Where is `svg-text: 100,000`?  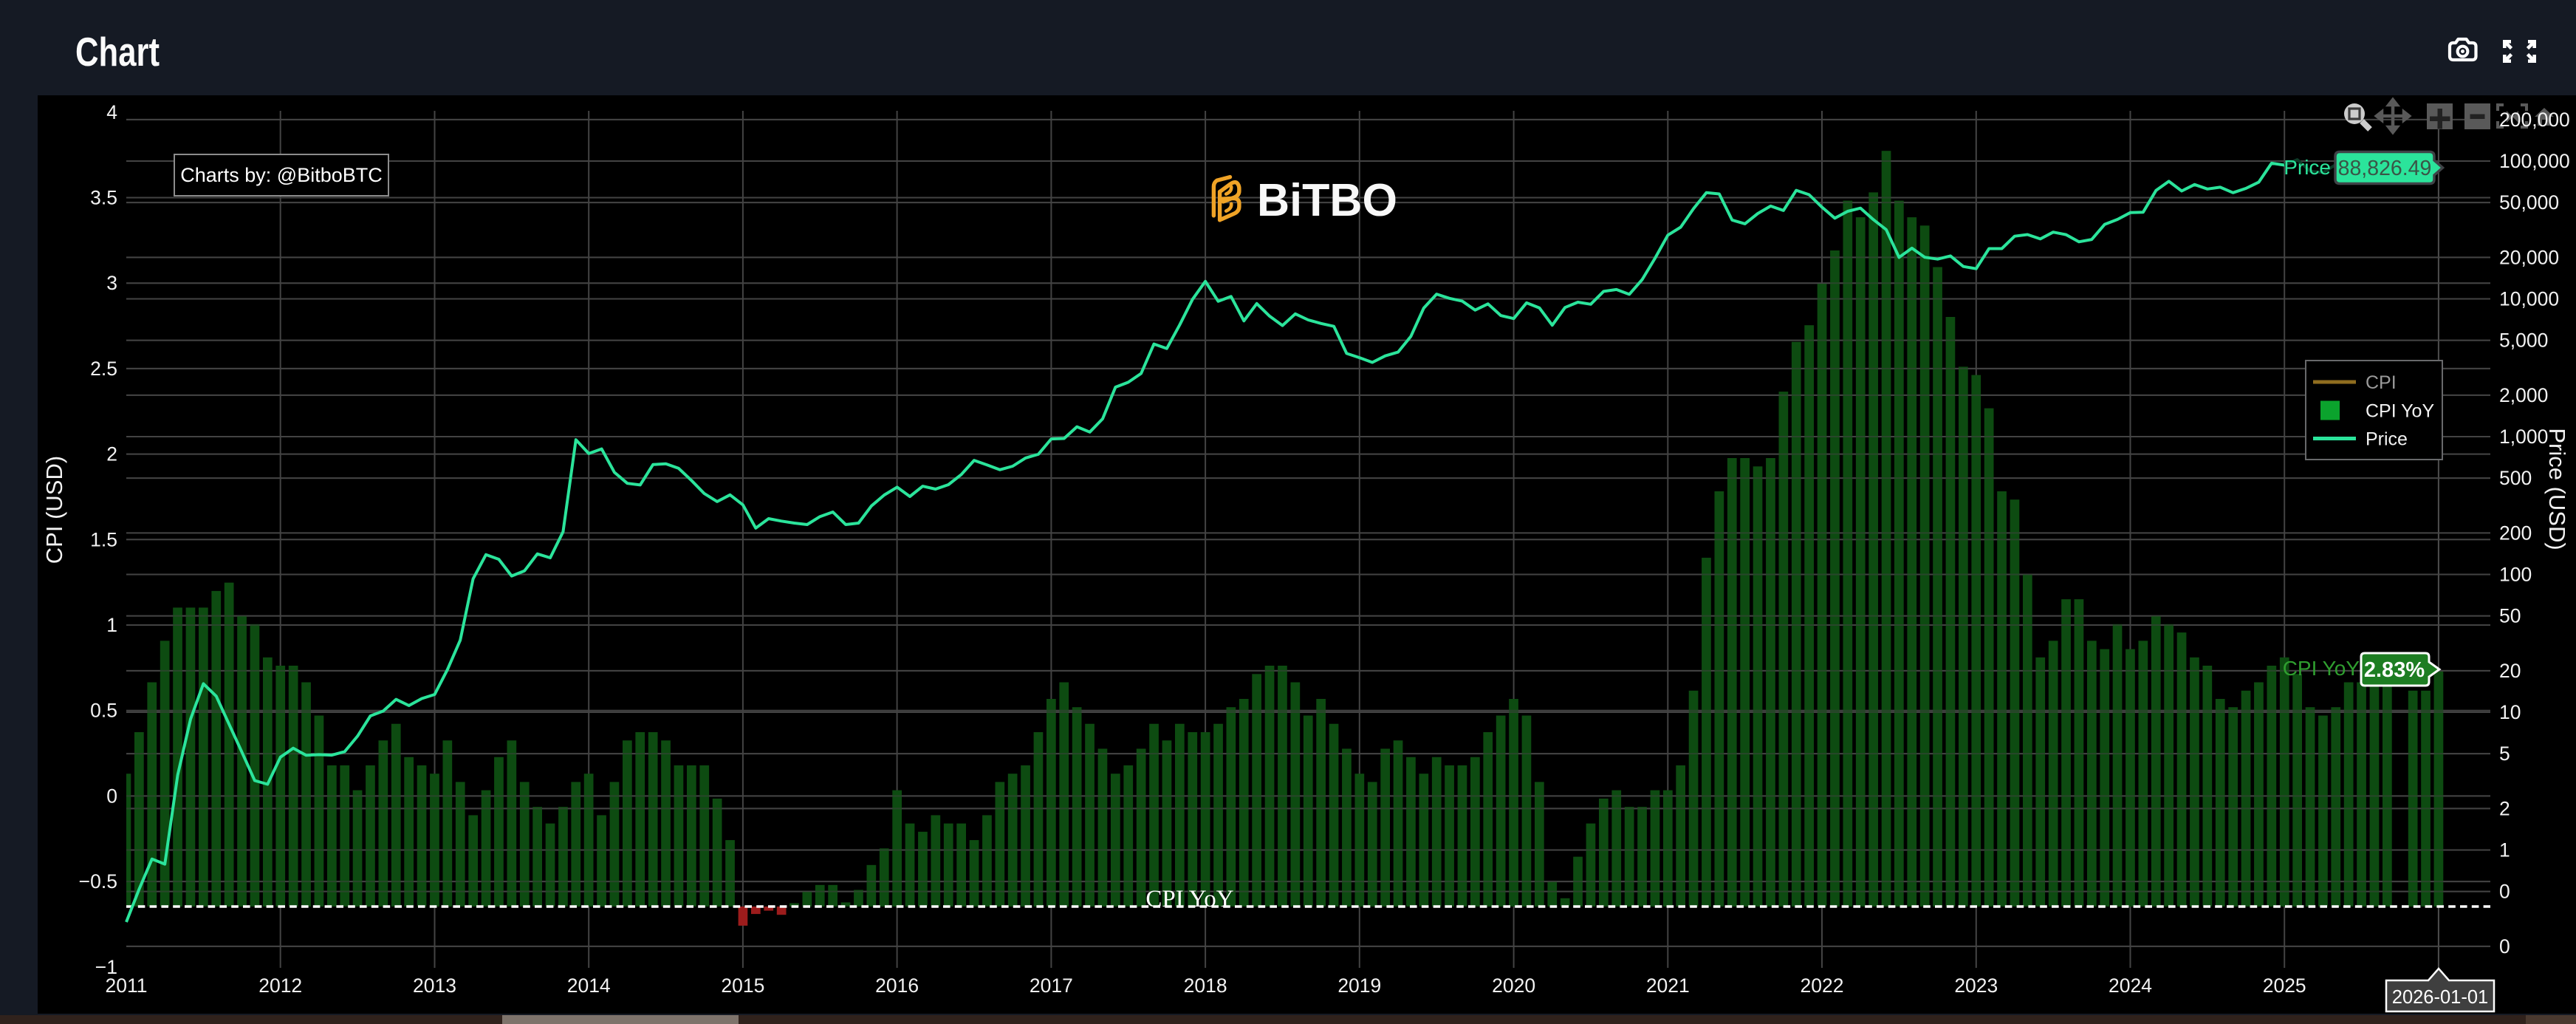 svg-text: 100,000 is located at coordinates (2534, 161).